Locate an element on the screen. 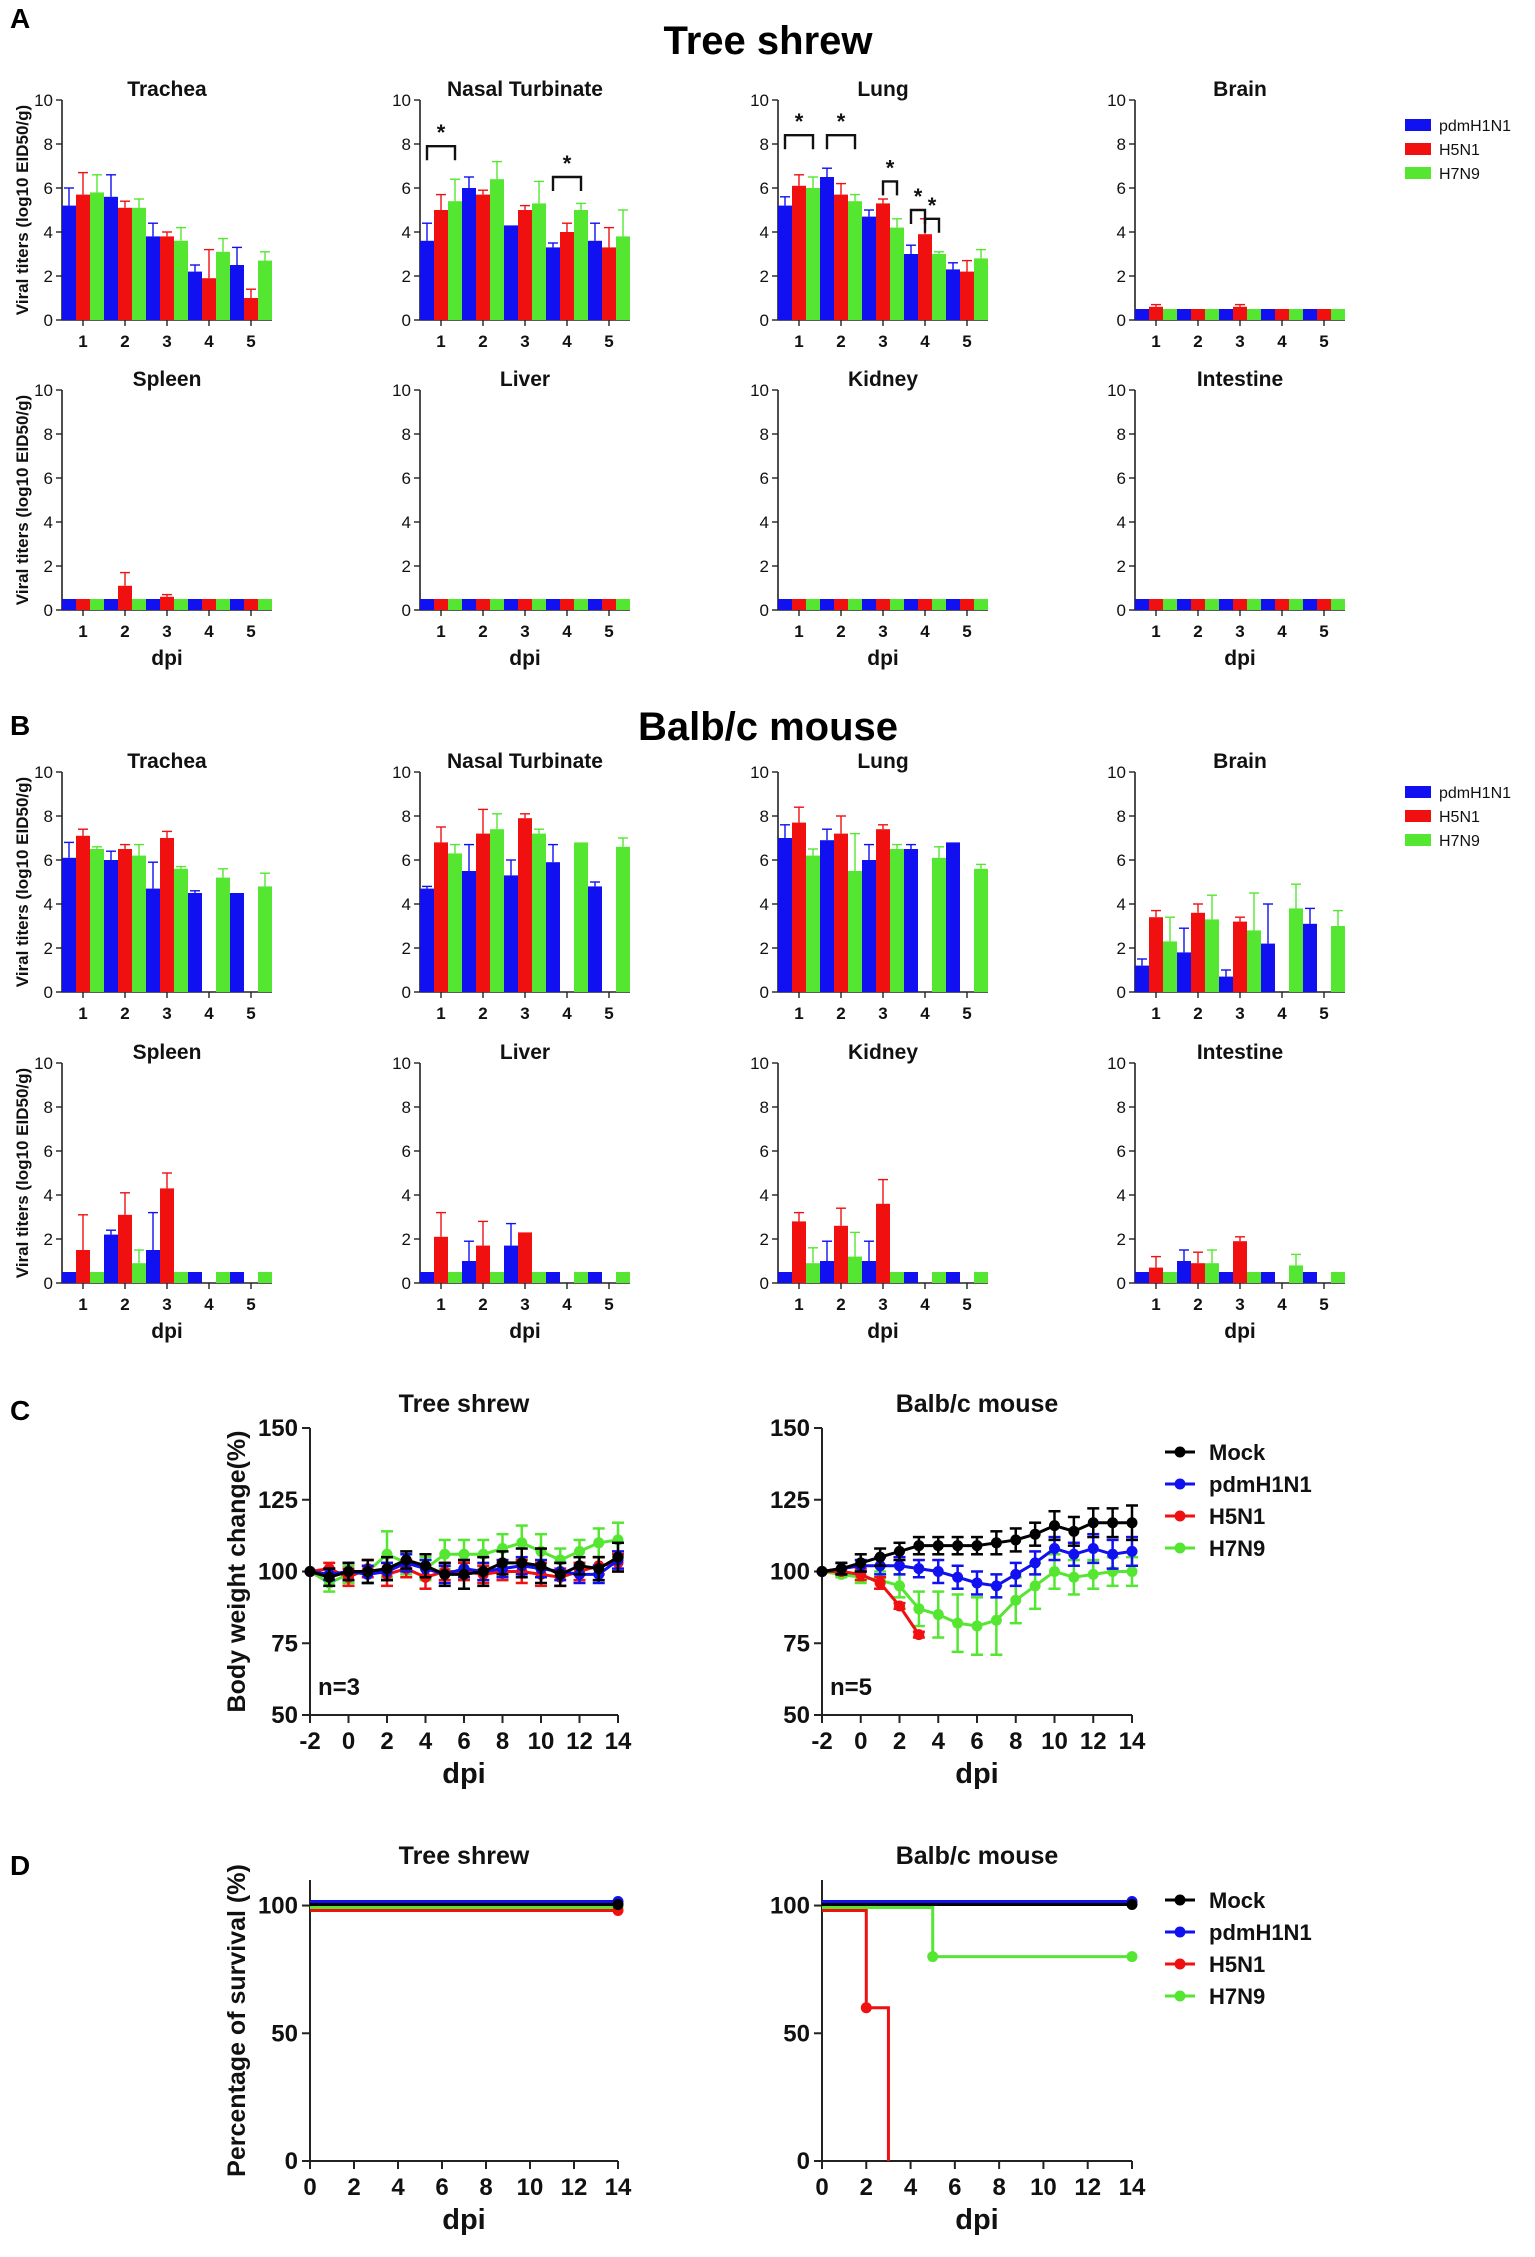  chart-title: Balb/c mouse is located at coordinates (977, 1404).